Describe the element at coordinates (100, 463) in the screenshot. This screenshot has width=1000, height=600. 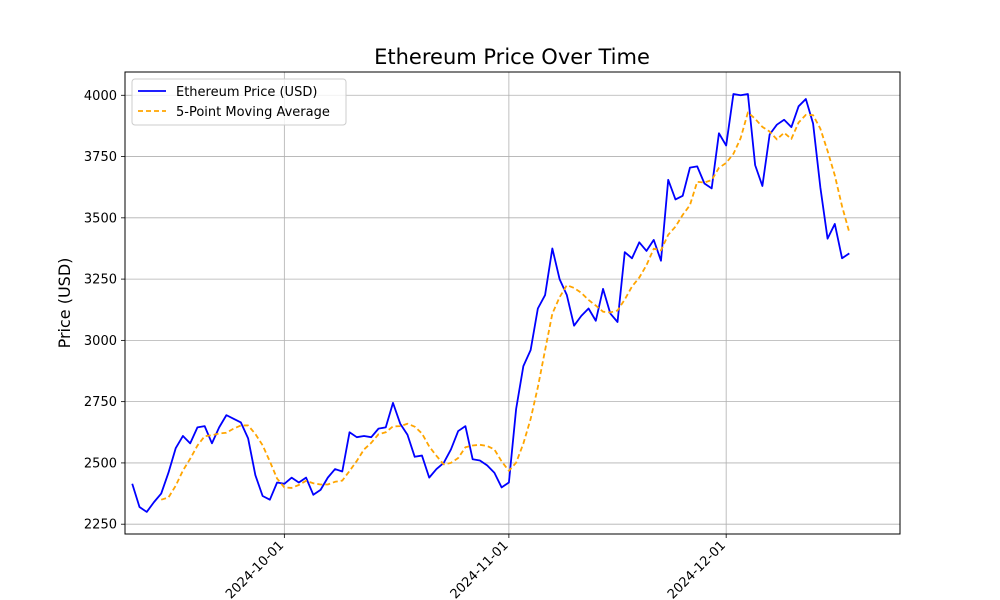
I see `y-tick-label: 2500` at that location.